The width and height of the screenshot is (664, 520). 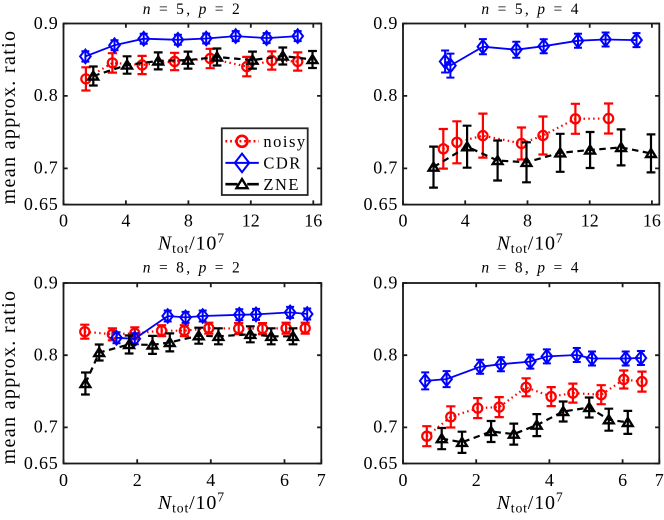 I want to click on svg-text: ZNE, so click(x=281, y=184).